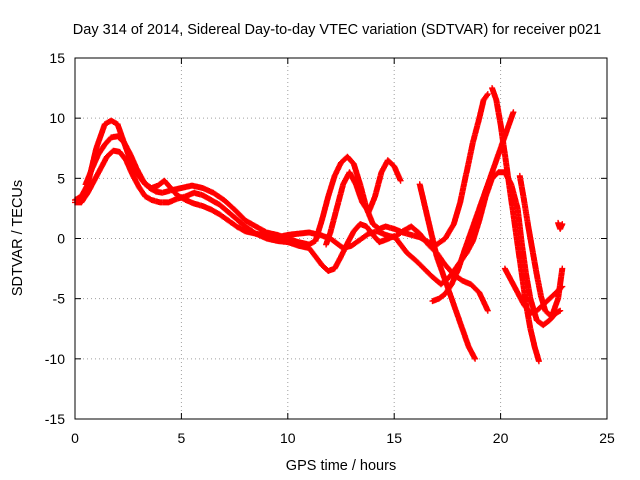 The width and height of the screenshot is (640, 480). I want to click on x-tick-label: 0, so click(75, 438).